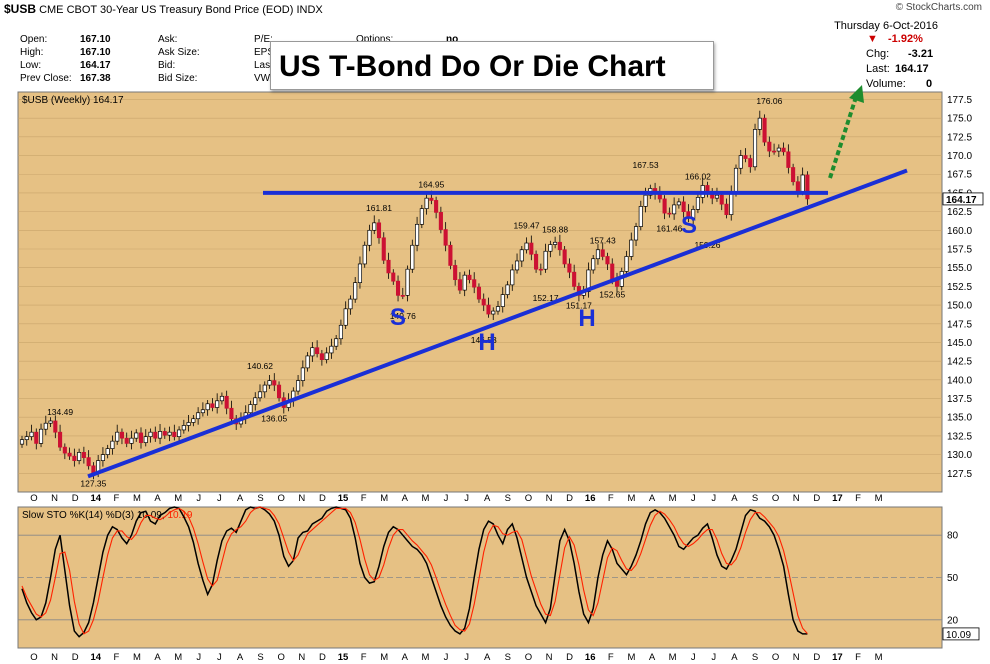 Image resolution: width=990 pixels, height=664 pixels. I want to click on price-tick-label: 155.0, so click(959, 268).